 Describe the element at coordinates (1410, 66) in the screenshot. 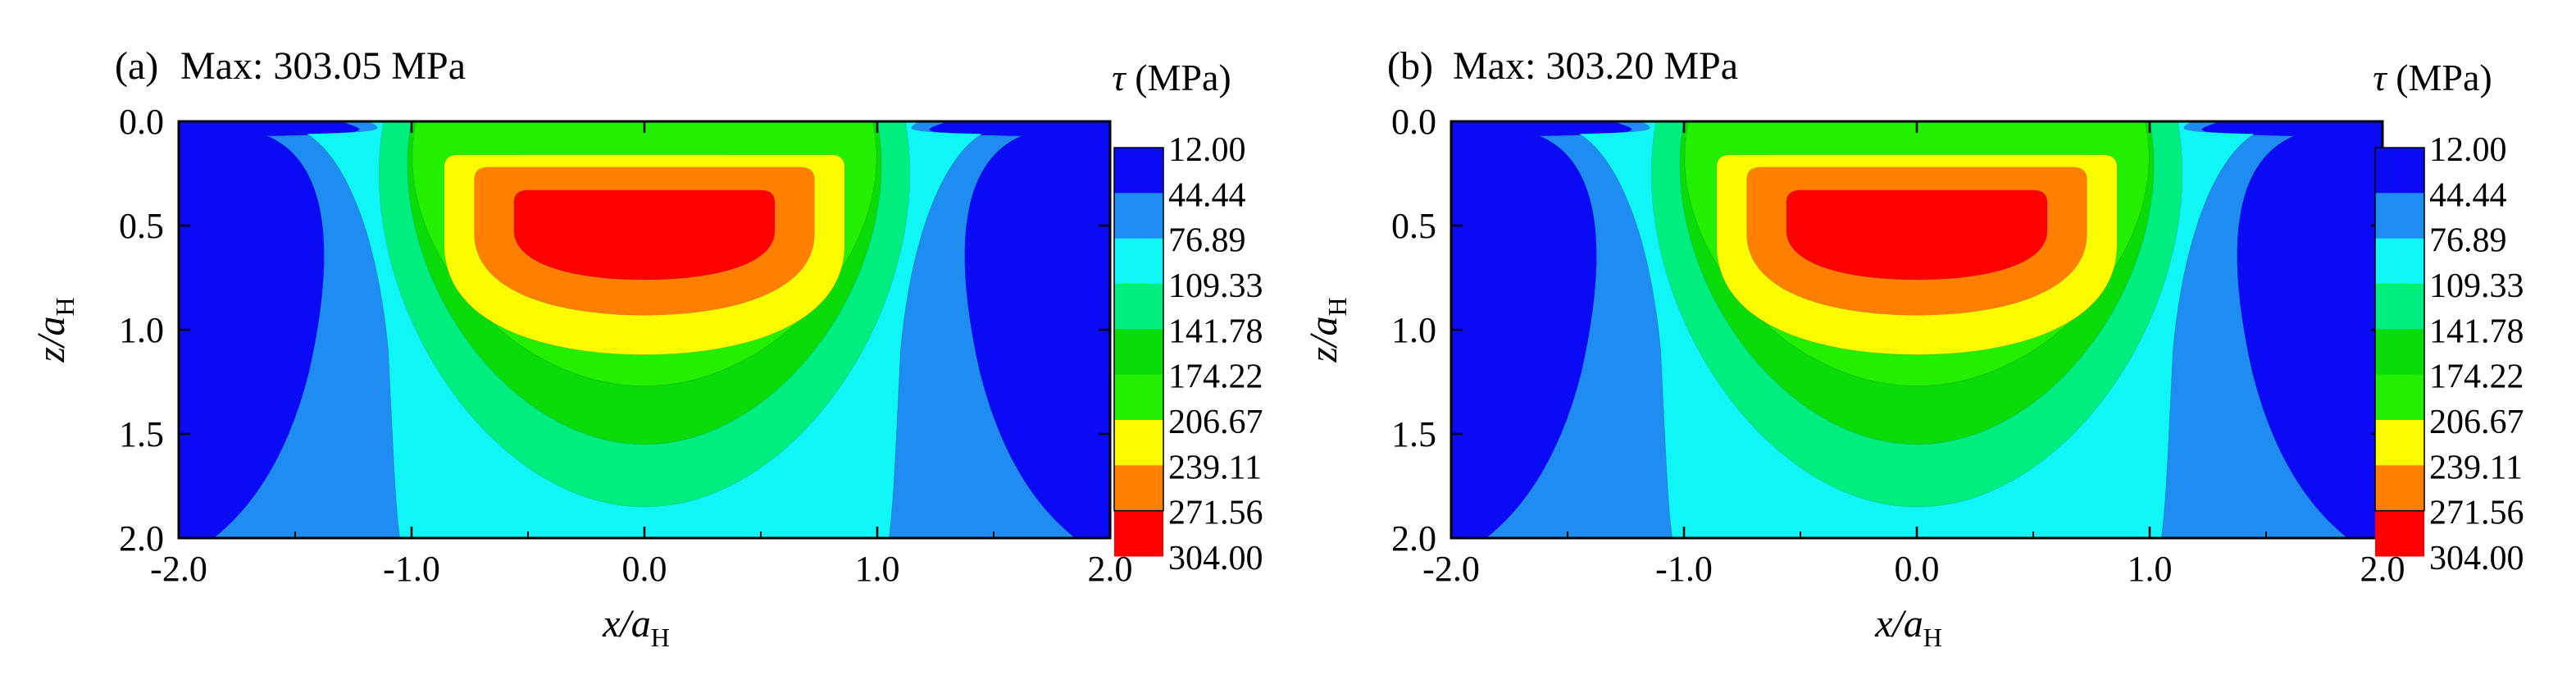

I see `panel-label: (b)` at that location.